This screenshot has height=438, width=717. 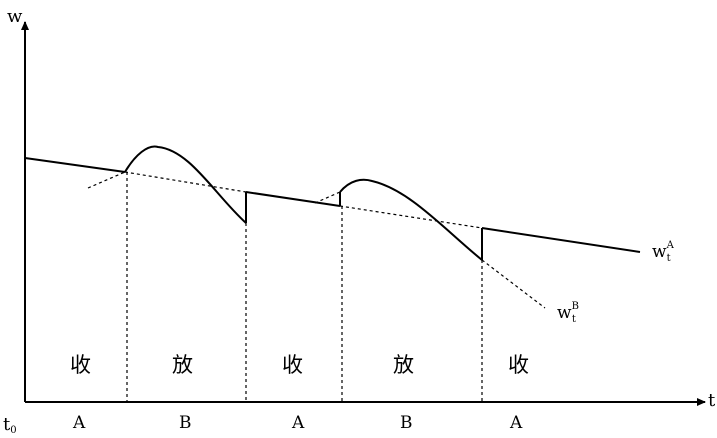 I want to click on region-2-top-label: 放, so click(x=182, y=365).